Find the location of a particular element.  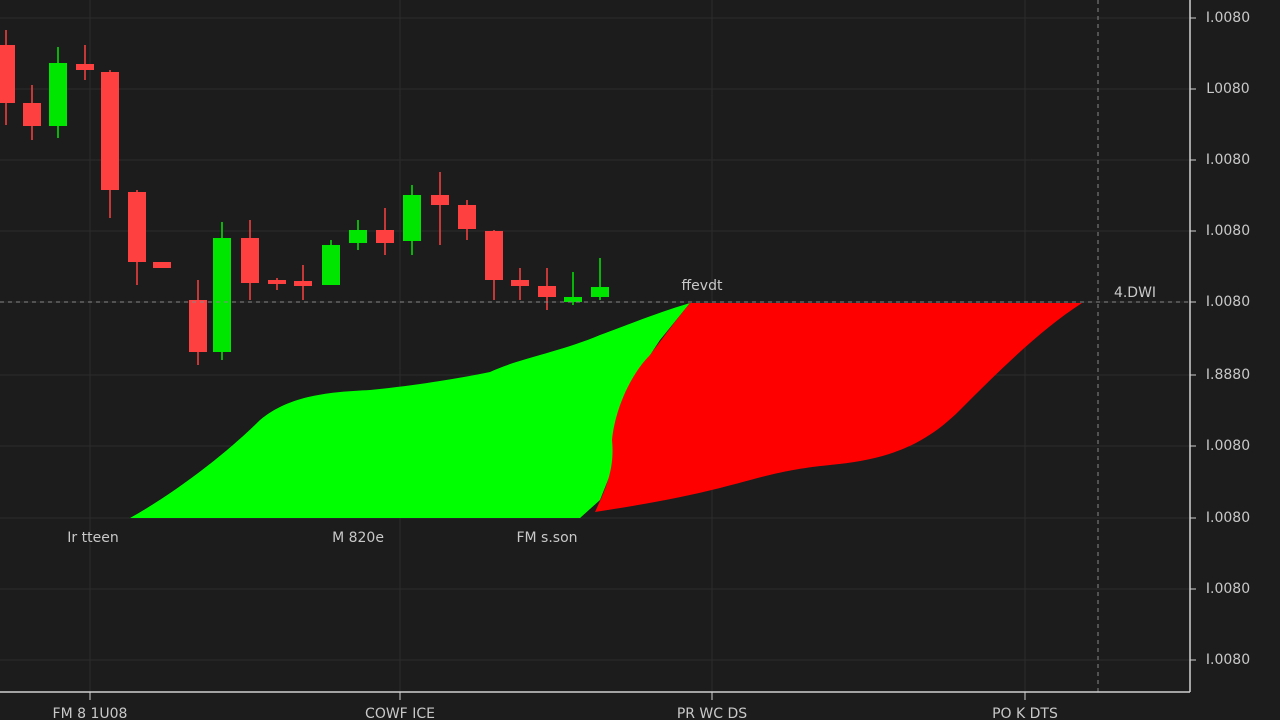

area-label: FM s.son is located at coordinates (546, 538).